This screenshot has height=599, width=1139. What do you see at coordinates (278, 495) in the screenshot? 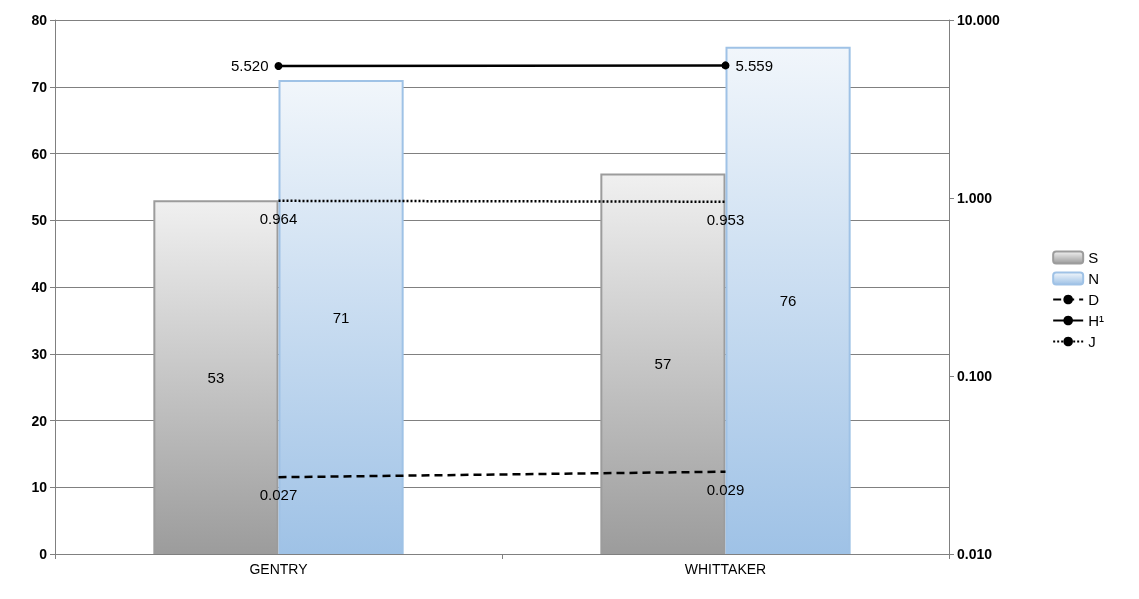
I see `data-label: 0.027` at bounding box center [278, 495].